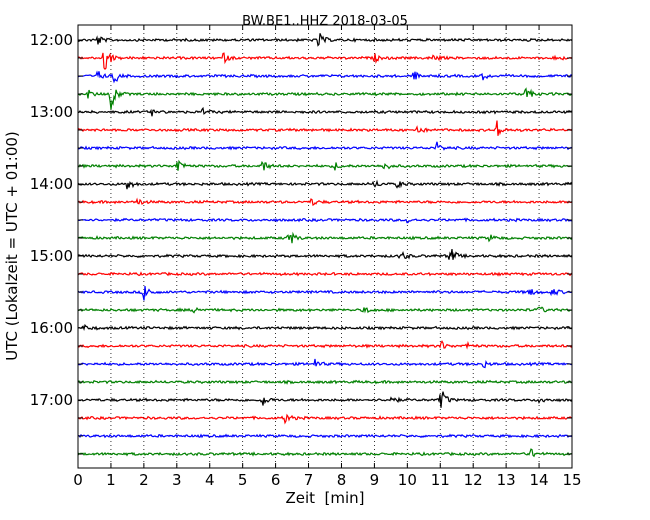 This screenshot has width=650, height=520. Describe the element at coordinates (51, 400) in the screenshot. I see `y-hour-label: 17:00` at that location.